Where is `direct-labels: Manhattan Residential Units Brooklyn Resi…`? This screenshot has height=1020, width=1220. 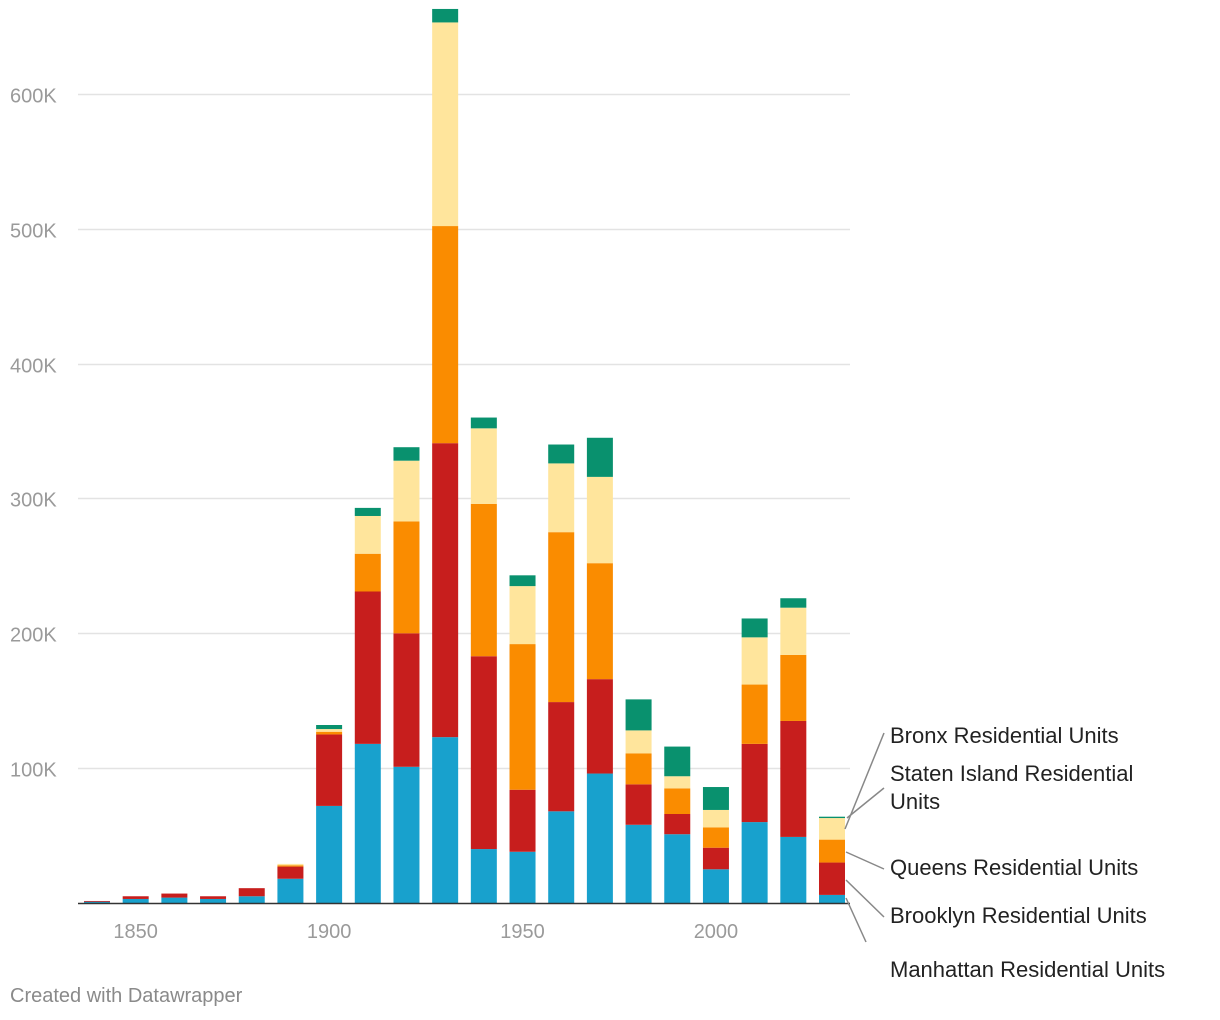 direct-labels: Manhattan Residential Units Brooklyn Resi… is located at coordinates (1004, 852).